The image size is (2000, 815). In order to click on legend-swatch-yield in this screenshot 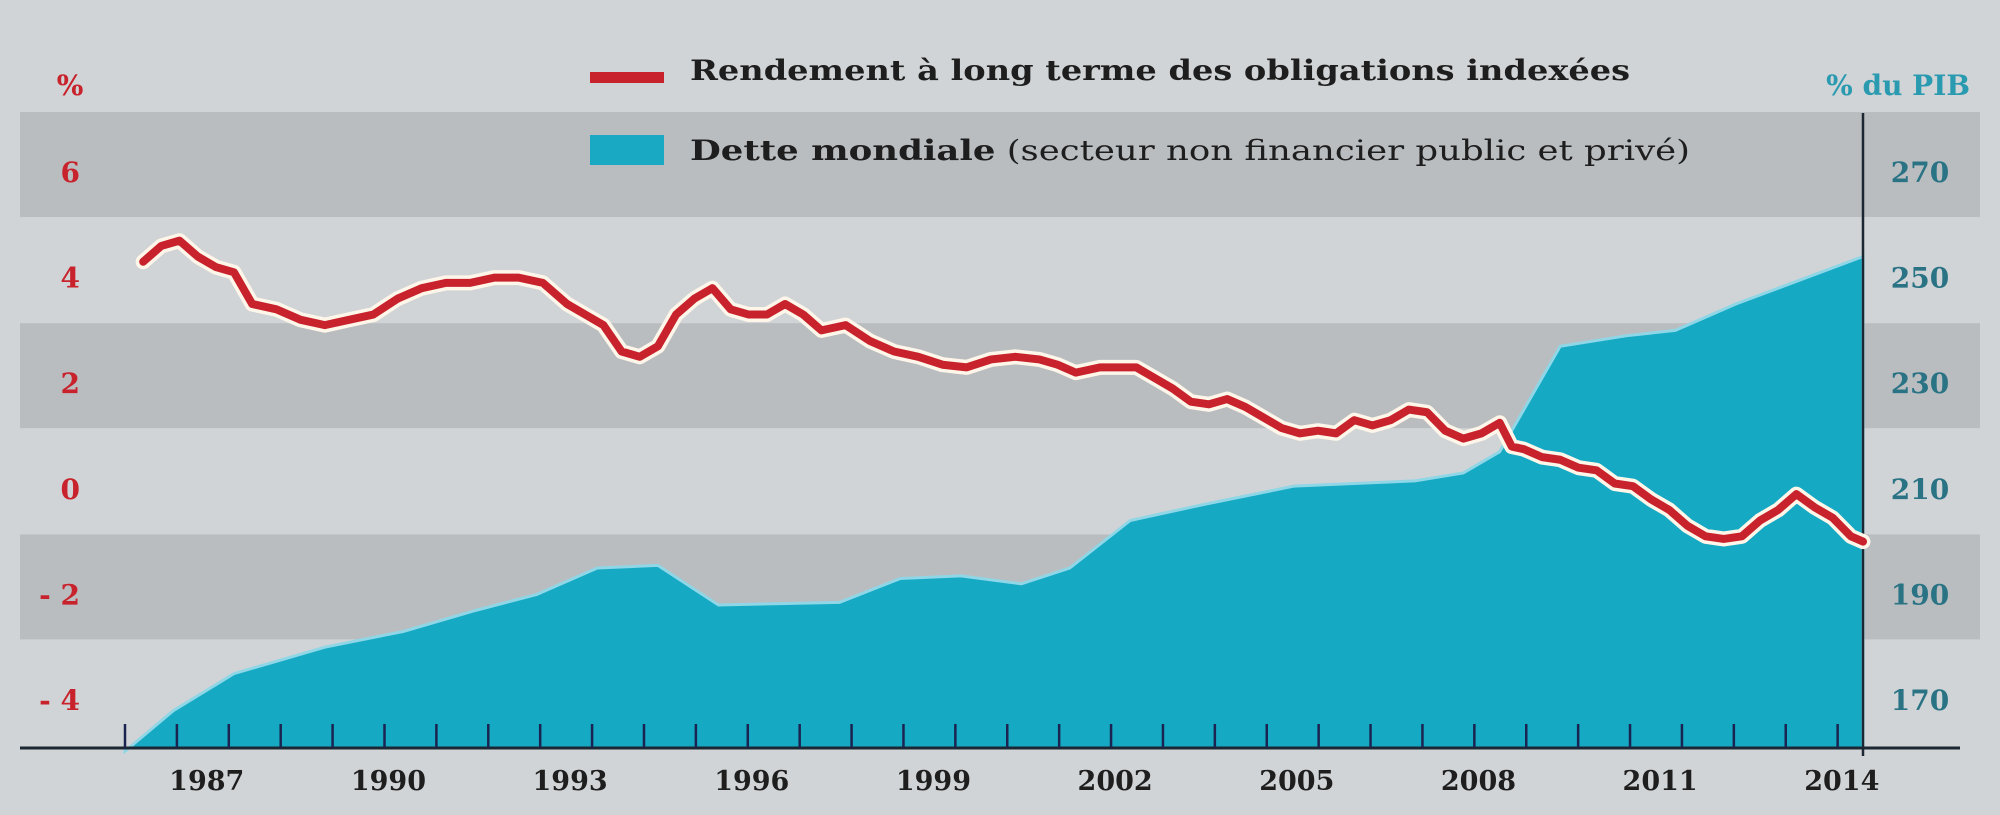, I will do `click(627, 77)`.